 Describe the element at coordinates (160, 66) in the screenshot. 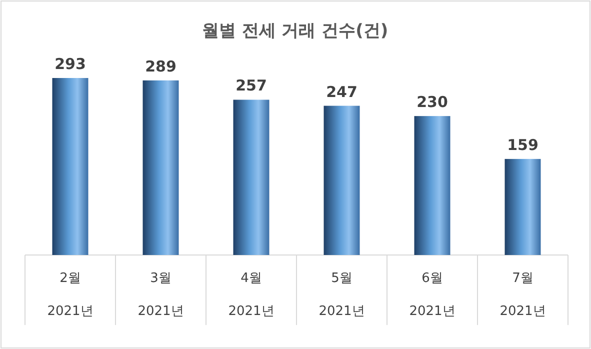

I see `data-label: 289` at that location.